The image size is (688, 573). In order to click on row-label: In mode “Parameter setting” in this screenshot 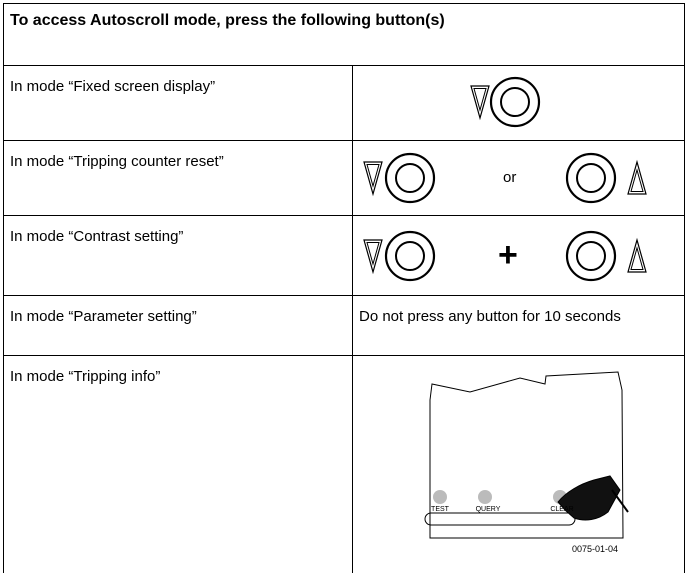, I will do `click(103, 316)`.